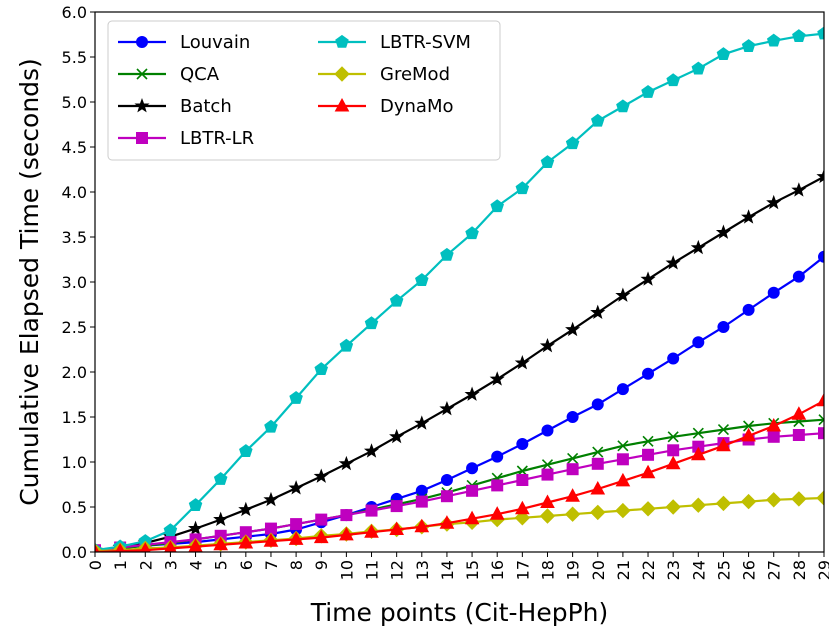 The width and height of the screenshot is (829, 630). I want to click on y-tick-label: 3.5, so click(74, 237).